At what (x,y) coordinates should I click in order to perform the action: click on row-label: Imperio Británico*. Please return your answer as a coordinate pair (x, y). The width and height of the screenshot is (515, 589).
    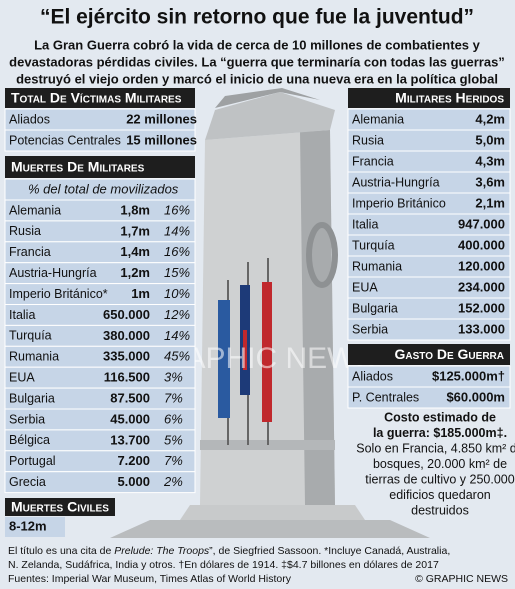
    Looking at the image, I should click on (58, 294).